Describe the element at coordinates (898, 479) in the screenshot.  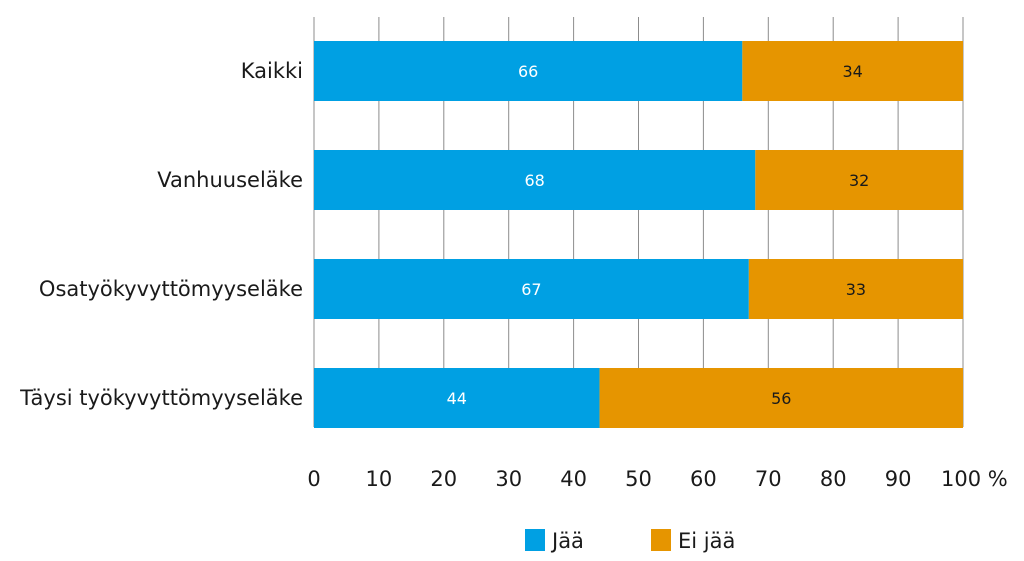
I see `x-tick-label: 90` at that location.